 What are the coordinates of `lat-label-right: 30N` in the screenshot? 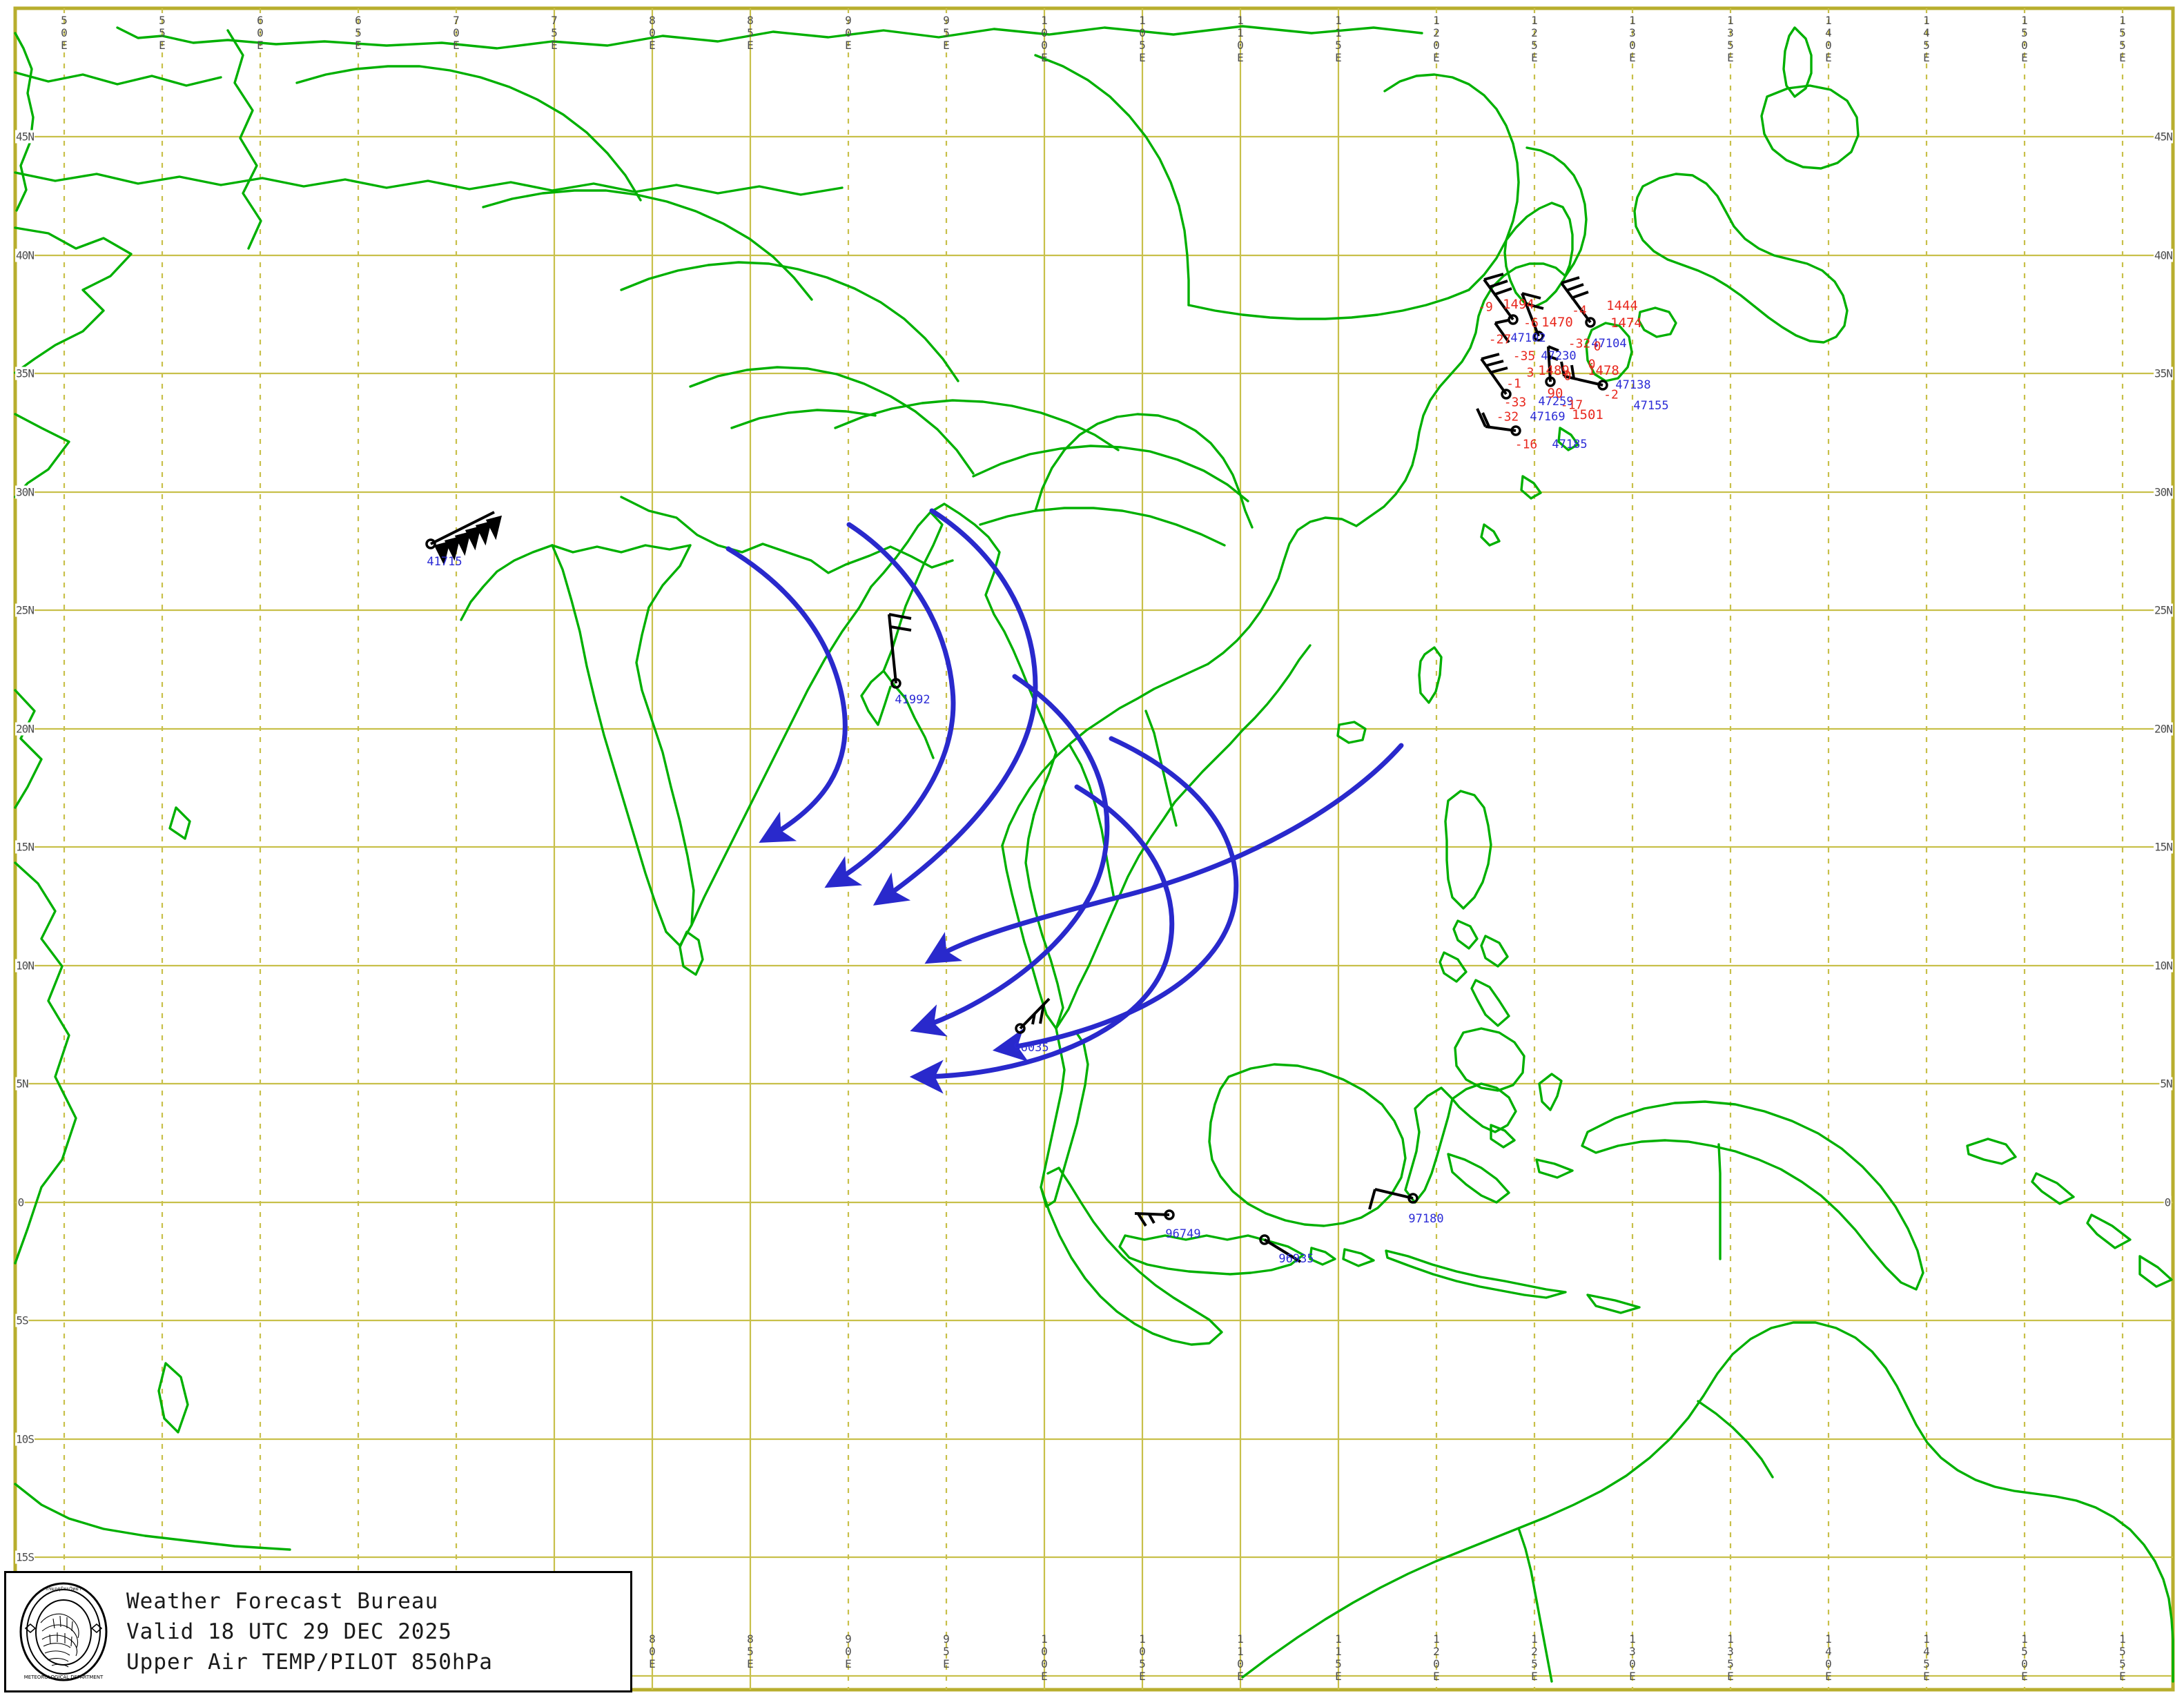 It's located at (2163, 492).